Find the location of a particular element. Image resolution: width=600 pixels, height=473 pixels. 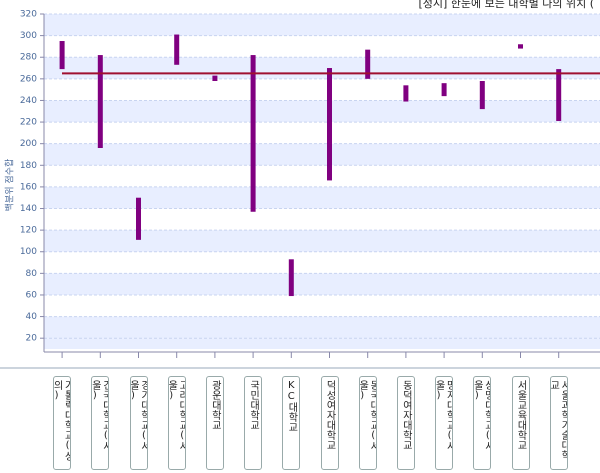

x-tick-label: 가톨릭대학교(성의) is located at coordinates (62, 423).